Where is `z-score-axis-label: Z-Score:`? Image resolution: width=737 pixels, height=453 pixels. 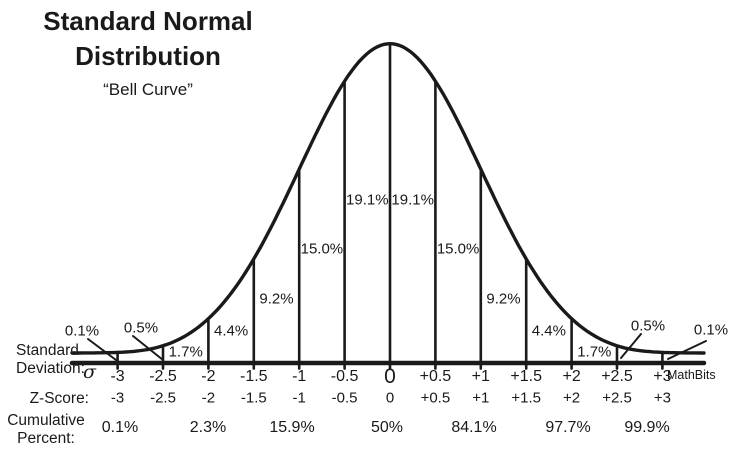
z-score-axis-label: Z-Score: is located at coordinates (59, 398).